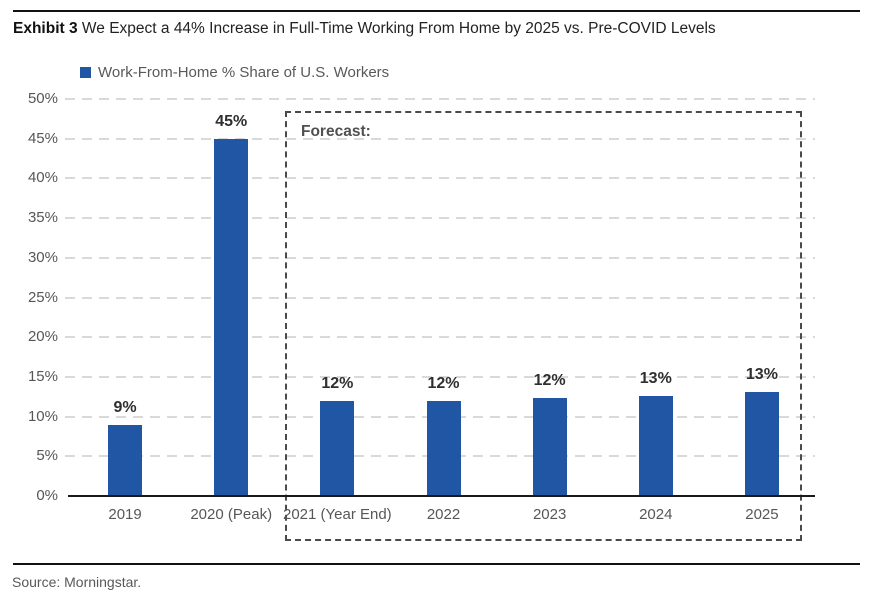 This screenshot has width=889, height=610. What do you see at coordinates (436, 564) in the screenshot?
I see `bottom-divider` at bounding box center [436, 564].